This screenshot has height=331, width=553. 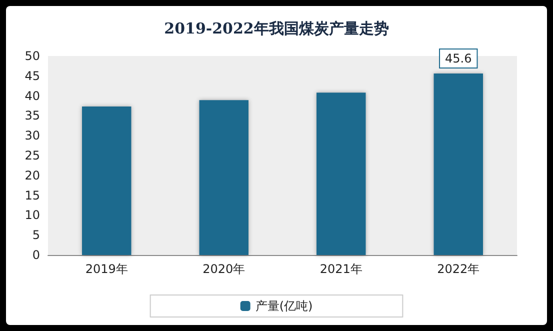 I want to click on y-tick-label: 15, so click(x=32, y=195).